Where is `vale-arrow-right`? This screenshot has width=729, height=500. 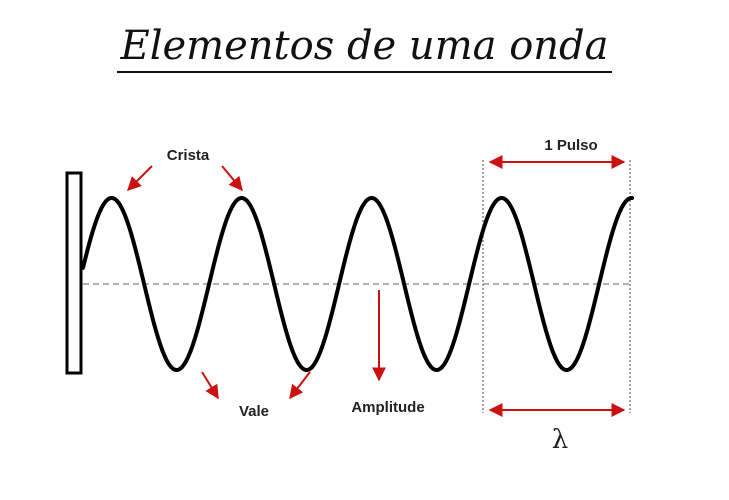 vale-arrow-right is located at coordinates (300, 385).